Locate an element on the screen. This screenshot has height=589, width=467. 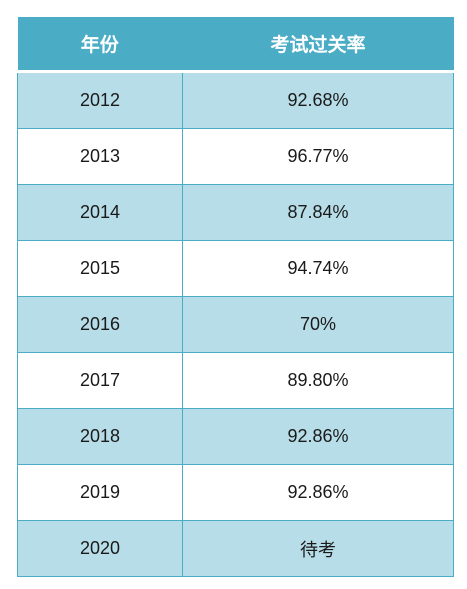
pass-rate-cell: 70% is located at coordinates (318, 324).